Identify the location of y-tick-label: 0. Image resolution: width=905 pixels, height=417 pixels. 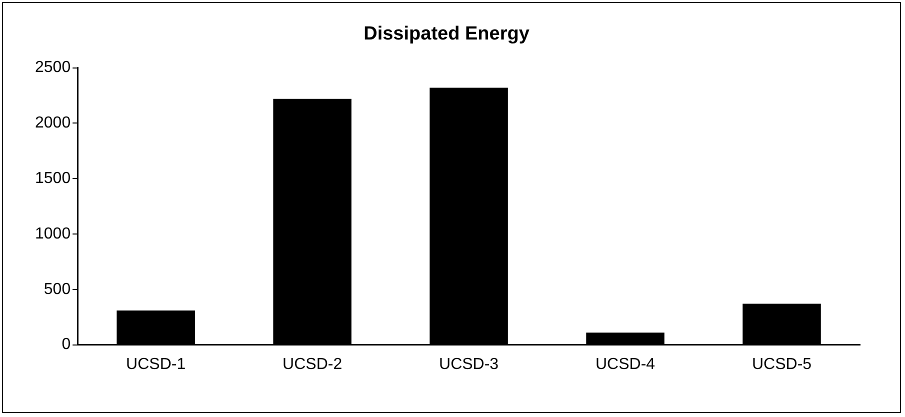
(66, 345).